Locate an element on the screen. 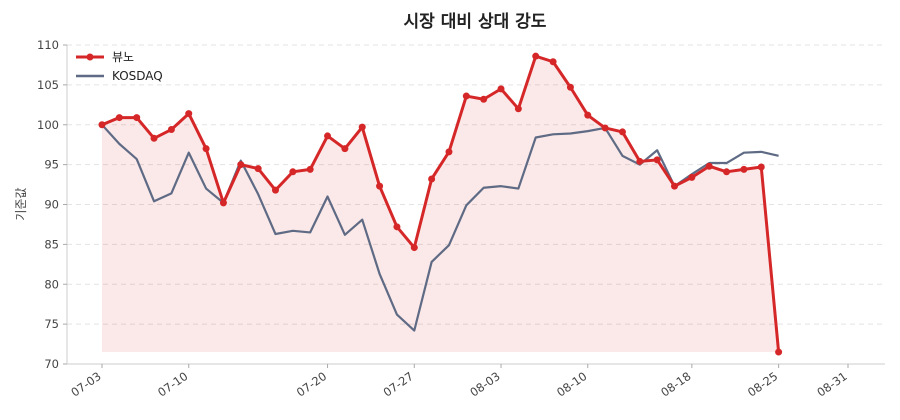 The height and width of the screenshot is (420, 900). y-tick-label: 85 is located at coordinates (51, 244).